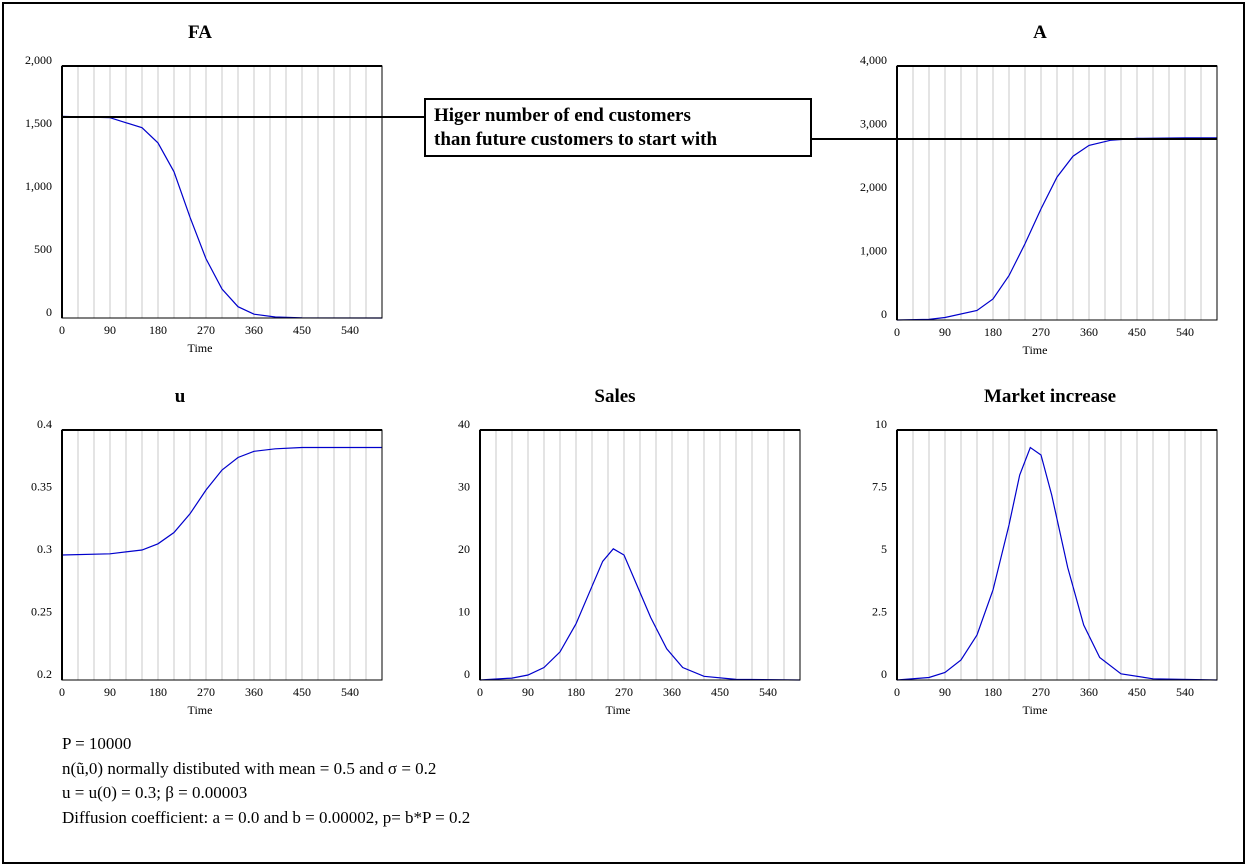  I want to click on y-tick-label: 0.4, so click(44, 424).